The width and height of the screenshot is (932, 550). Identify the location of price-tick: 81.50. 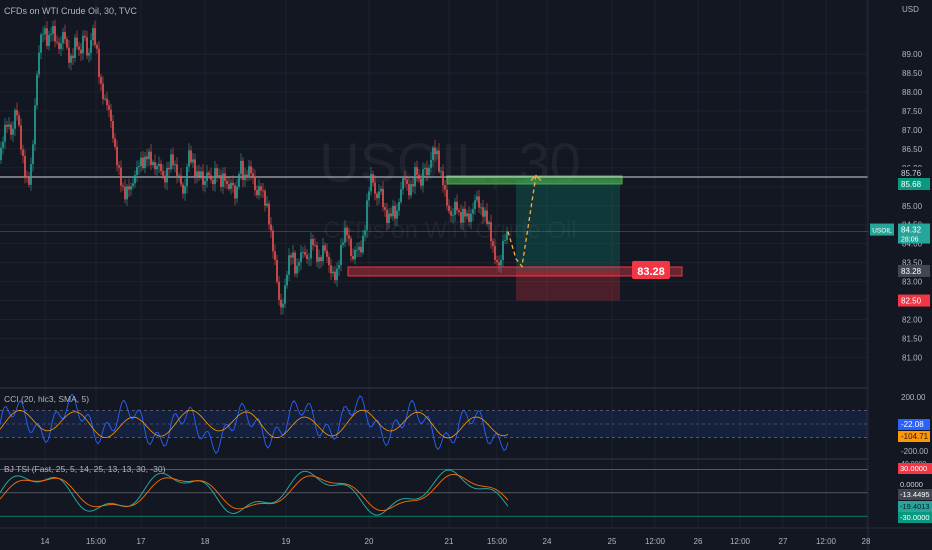
(912, 338).